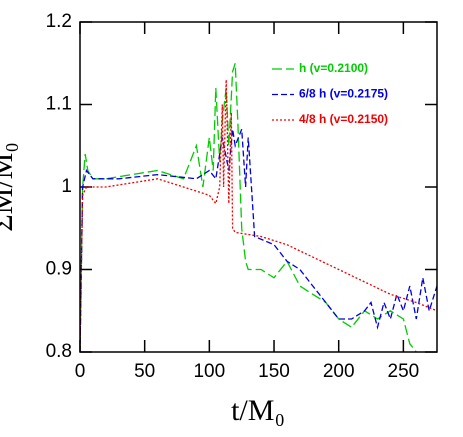 The height and width of the screenshot is (437, 463). What do you see at coordinates (59, 351) in the screenshot?
I see `y-tick-label: 0.8` at bounding box center [59, 351].